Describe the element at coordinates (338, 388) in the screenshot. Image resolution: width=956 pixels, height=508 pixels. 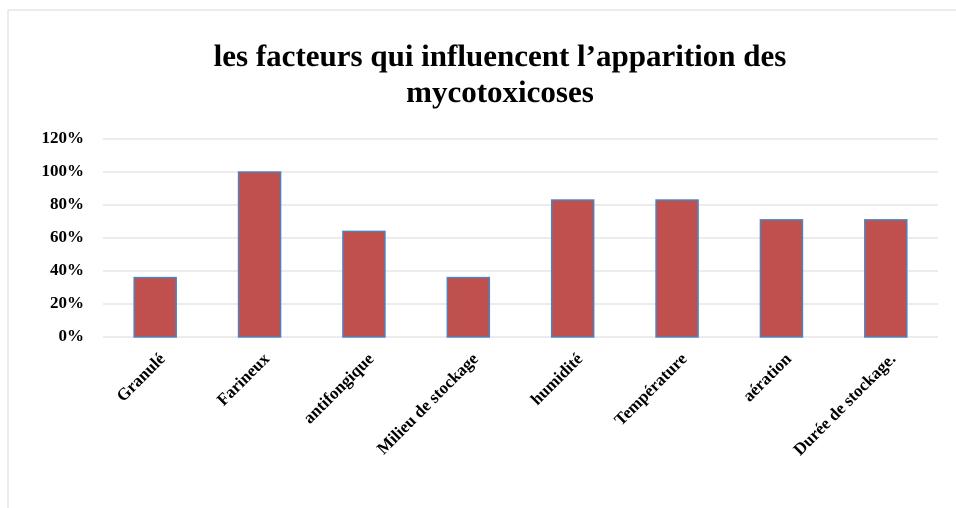
I see `x-tick-label: antifongique` at that location.